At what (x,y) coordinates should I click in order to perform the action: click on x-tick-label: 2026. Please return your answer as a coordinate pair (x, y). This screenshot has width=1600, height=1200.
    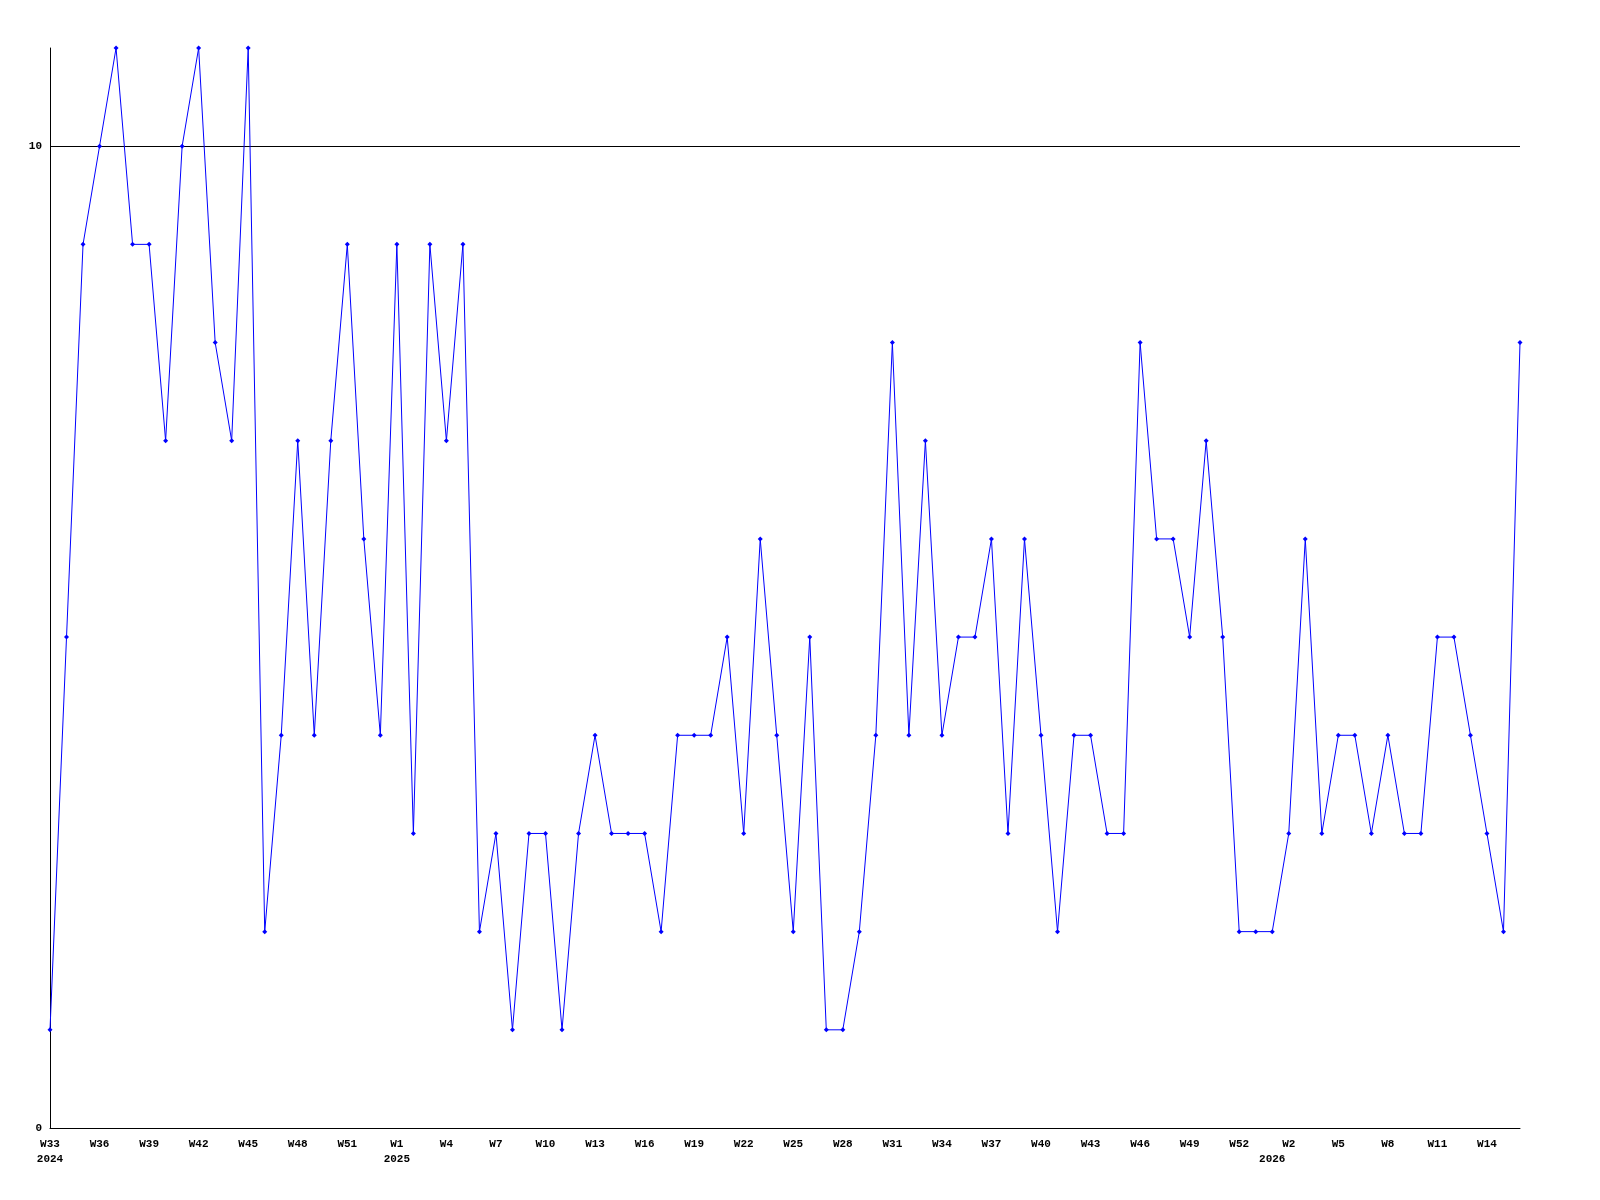
    Looking at the image, I should click on (1272, 1158).